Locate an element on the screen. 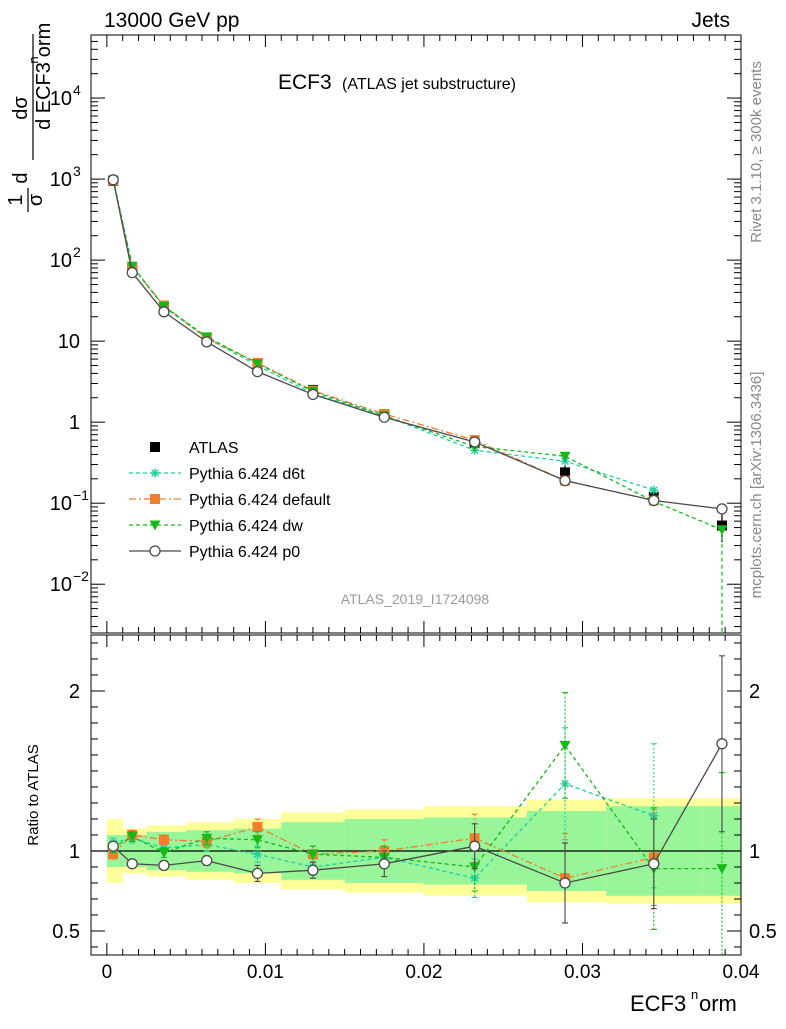 Image resolution: width=786 pixels, height=1029 pixels. x-tick-label: 0.02 is located at coordinates (423, 972).